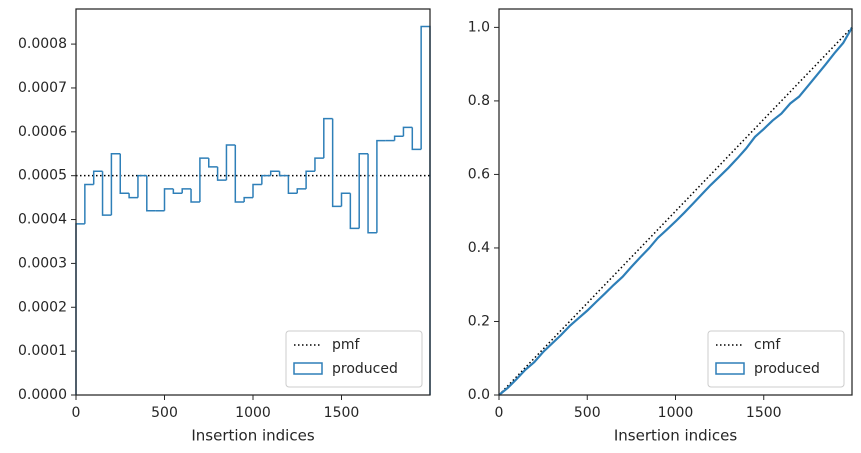 The image size is (861, 453). Describe the element at coordinates (42, 307) in the screenshot. I see `y-tick-label: 0.0002` at that location.